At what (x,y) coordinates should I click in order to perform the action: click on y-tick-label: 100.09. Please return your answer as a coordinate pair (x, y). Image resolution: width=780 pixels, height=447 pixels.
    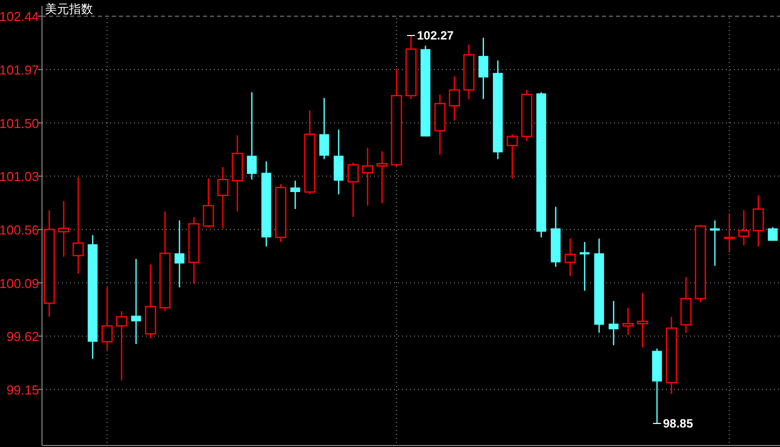
    Looking at the image, I should click on (19, 283).